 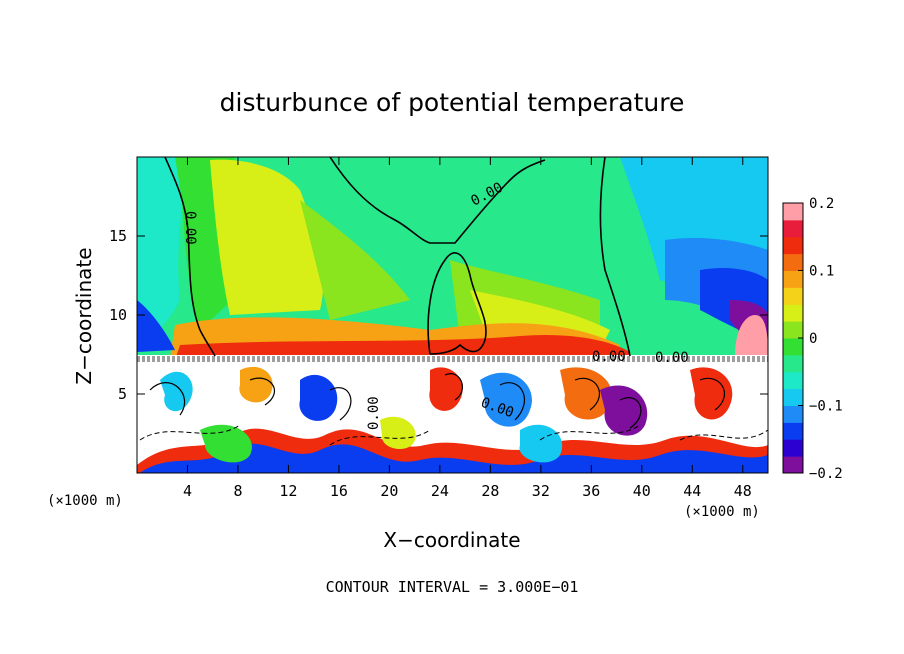 What do you see at coordinates (821, 204) in the screenshot?
I see `colorbar-tick-label: 0.2` at bounding box center [821, 204].